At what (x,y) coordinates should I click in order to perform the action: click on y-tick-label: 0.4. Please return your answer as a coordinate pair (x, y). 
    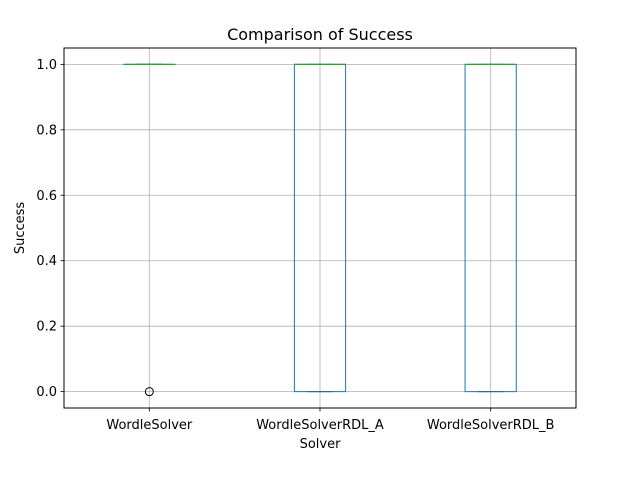
    Looking at the image, I should click on (46, 261).